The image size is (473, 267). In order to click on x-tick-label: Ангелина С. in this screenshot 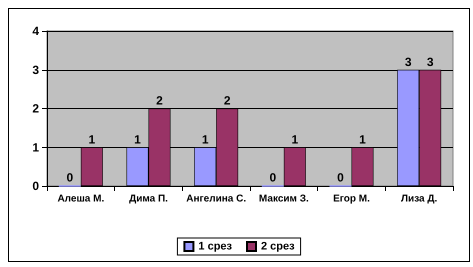, I will do `click(216, 199)`.